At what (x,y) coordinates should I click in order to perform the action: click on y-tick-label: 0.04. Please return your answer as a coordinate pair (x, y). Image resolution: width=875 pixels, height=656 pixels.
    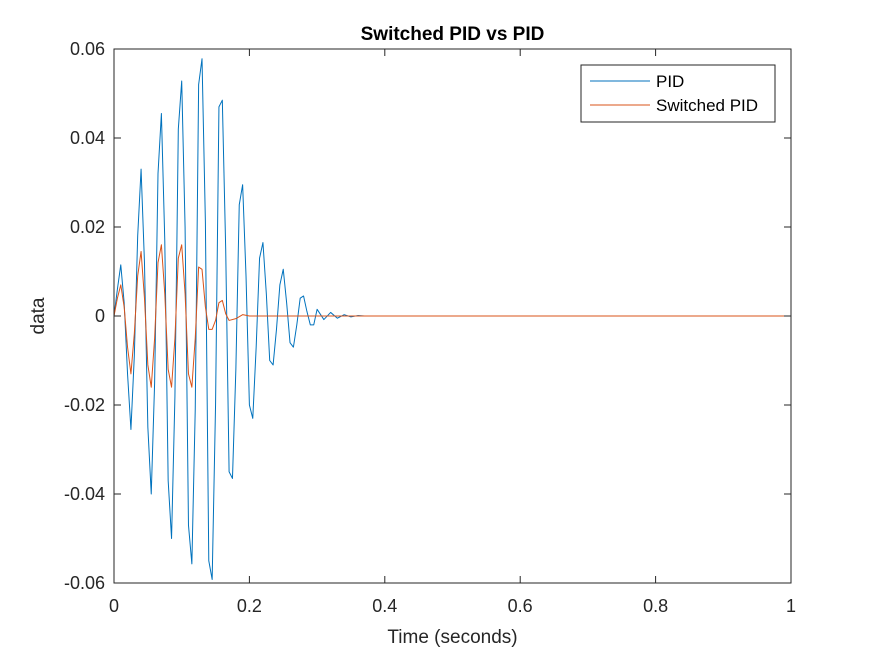
    Looking at the image, I should click on (87, 138).